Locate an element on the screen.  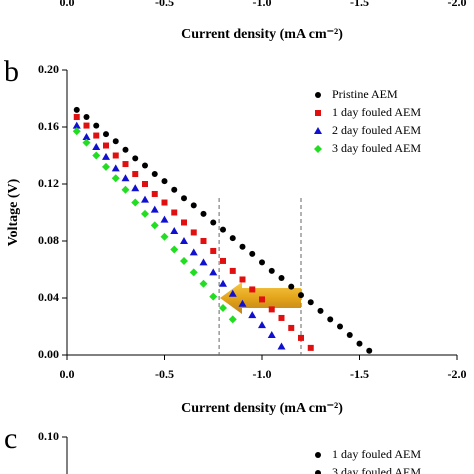
x-tick-label: 0.0 is located at coordinates (67, 4).